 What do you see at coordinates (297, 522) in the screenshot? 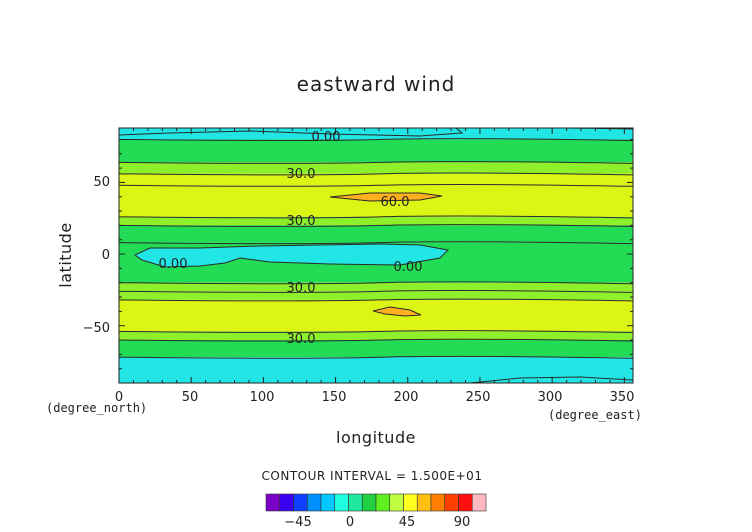
I see `colorbar-tick-label: −45` at bounding box center [297, 522].